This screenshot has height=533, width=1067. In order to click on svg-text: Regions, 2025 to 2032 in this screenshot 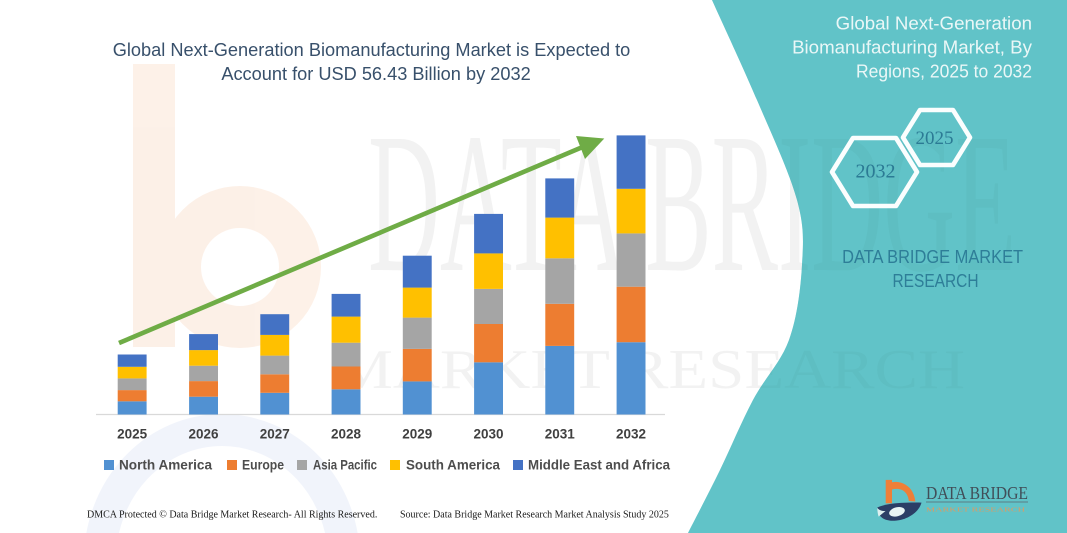, I will do `click(944, 71)`.